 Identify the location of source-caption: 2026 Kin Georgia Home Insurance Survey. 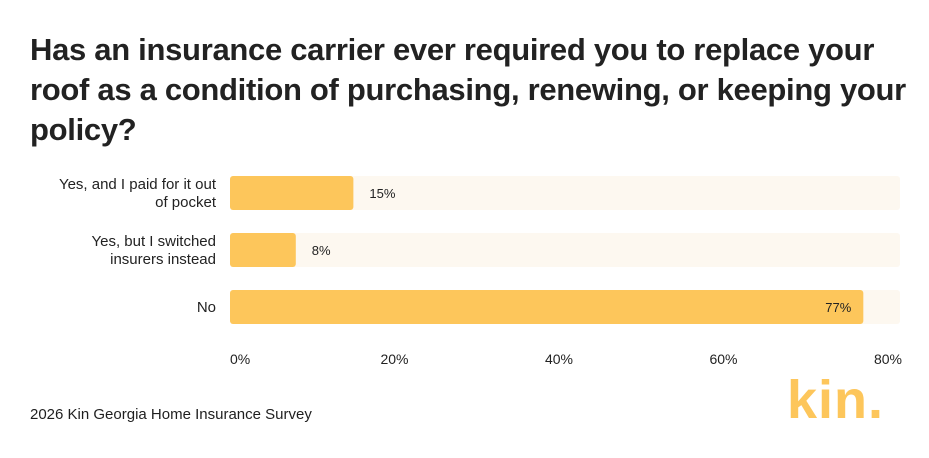
(171, 414).